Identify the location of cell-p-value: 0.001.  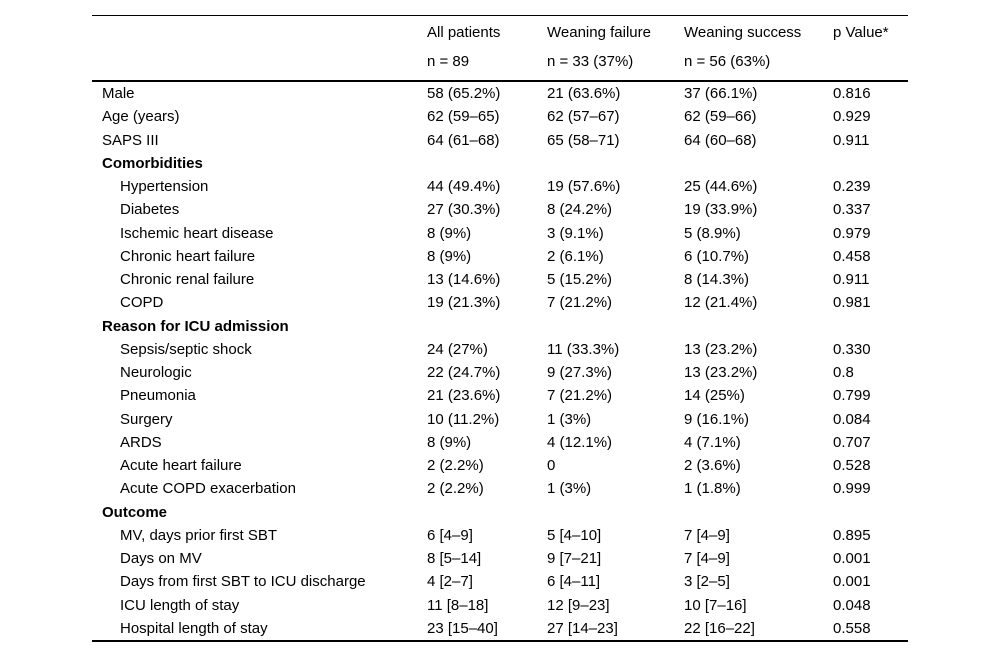
(852, 558).